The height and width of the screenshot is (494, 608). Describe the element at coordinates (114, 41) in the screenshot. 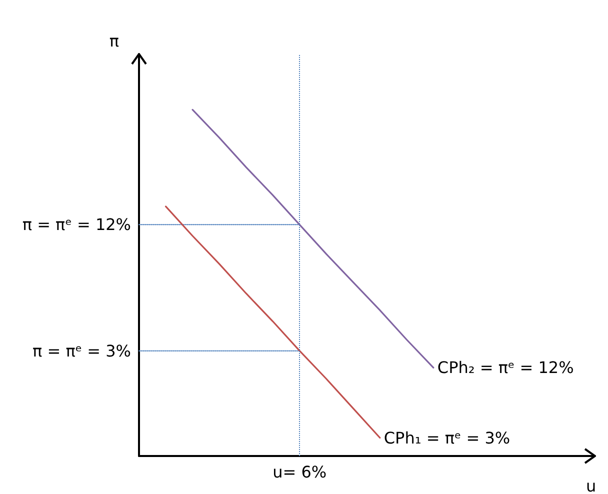

I see `y-axis-title: π` at that location.